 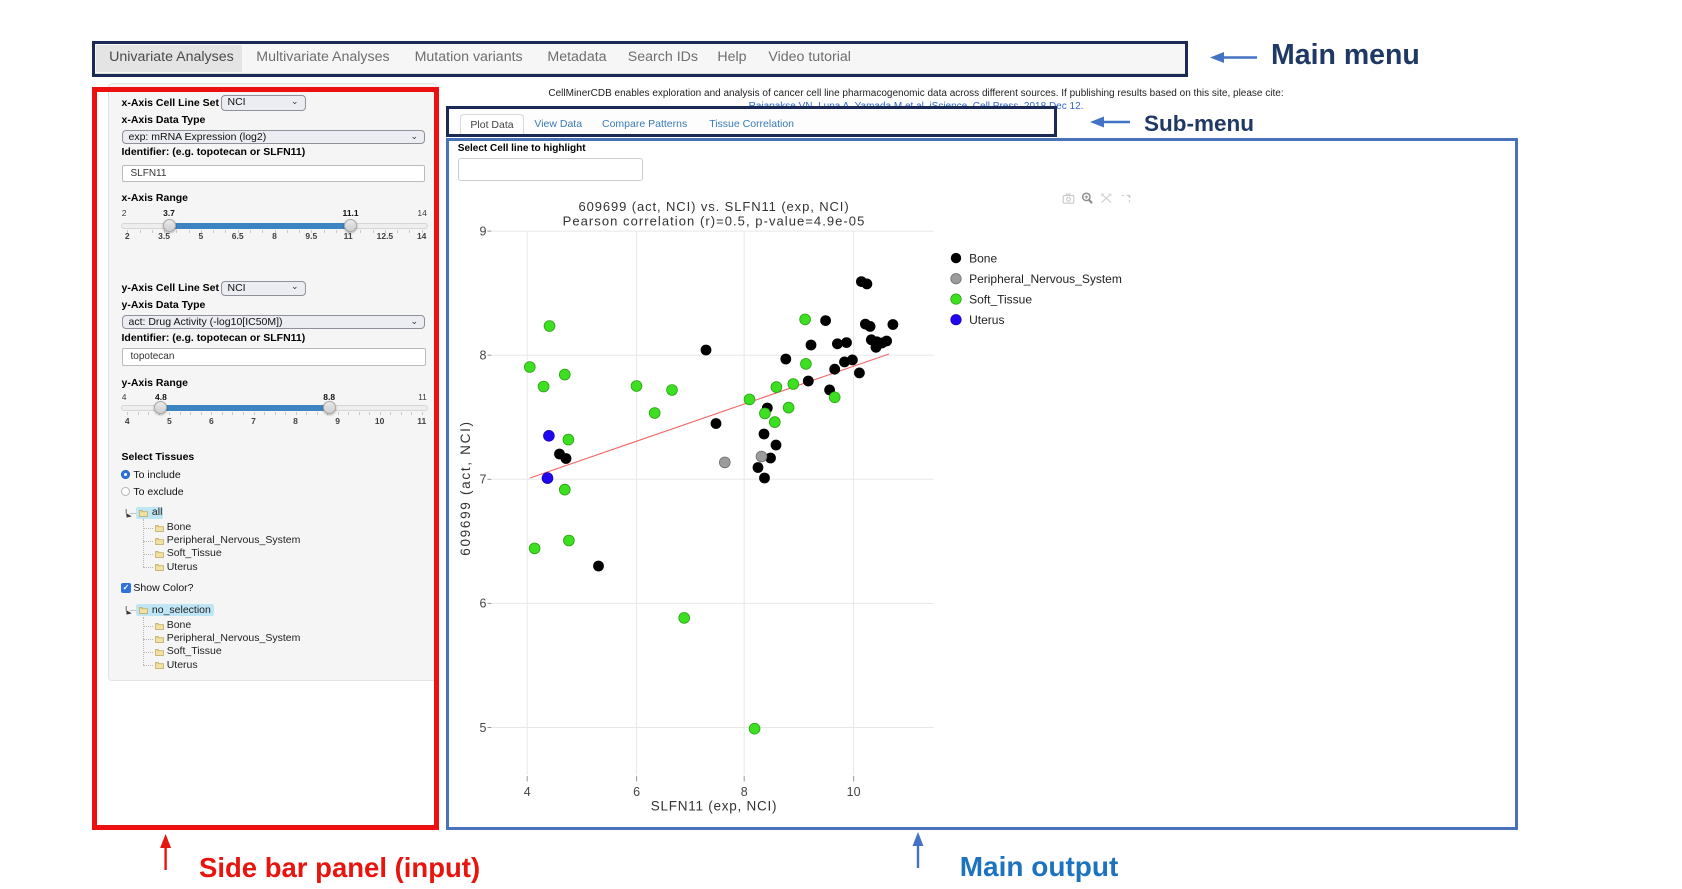 I want to click on svg-text: 10, so click(x=854, y=792).